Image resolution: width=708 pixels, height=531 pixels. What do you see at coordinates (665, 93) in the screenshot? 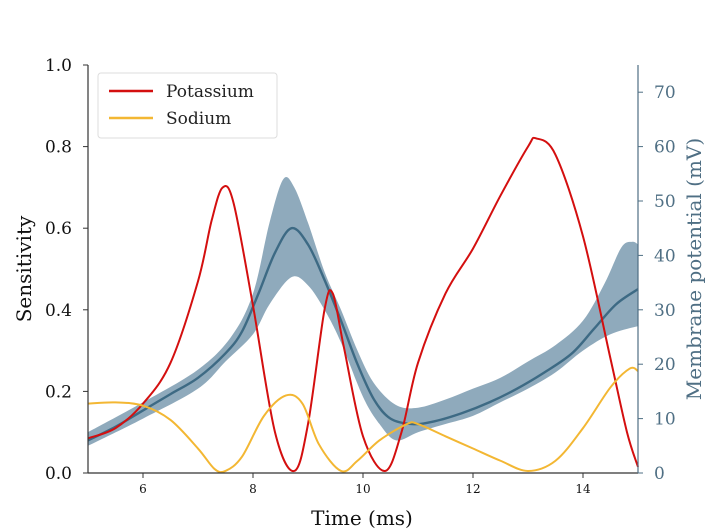
I see `right-y-tick-label: 70` at bounding box center [665, 93].